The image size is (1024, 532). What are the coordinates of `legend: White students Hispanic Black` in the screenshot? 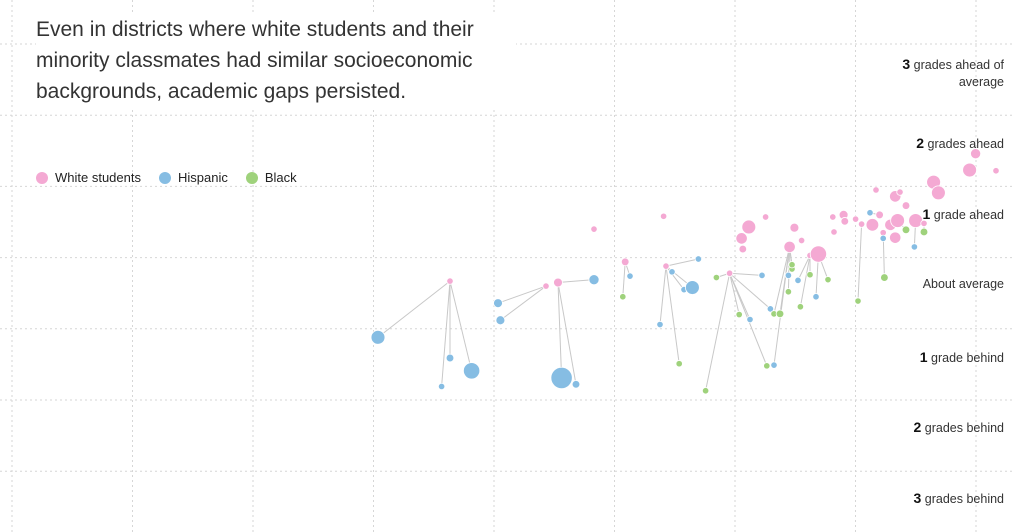 It's located at (175, 177).